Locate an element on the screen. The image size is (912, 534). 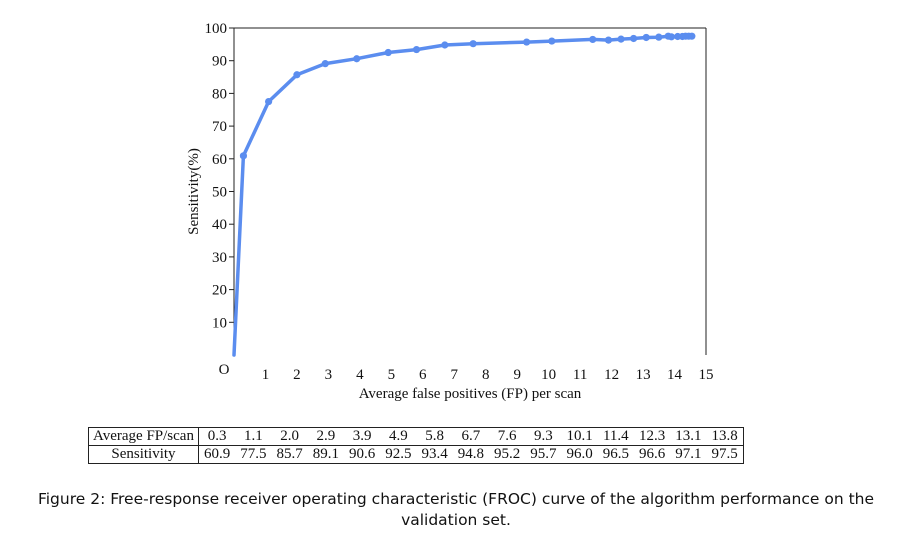
y-axis-title: Sensitivity(%) is located at coordinates (194, 191).